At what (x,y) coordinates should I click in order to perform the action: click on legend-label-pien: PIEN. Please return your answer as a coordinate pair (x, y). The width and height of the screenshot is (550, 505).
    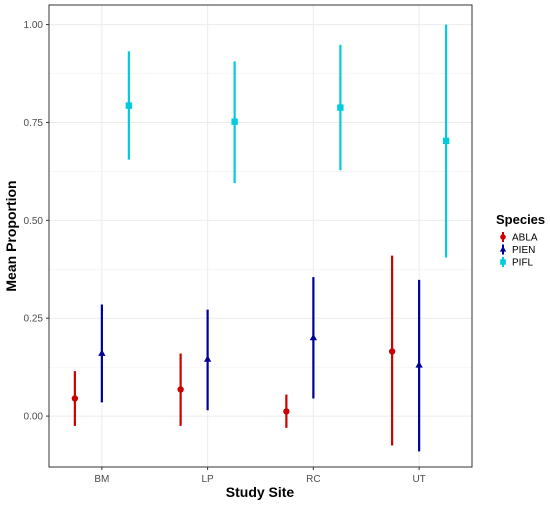
    Looking at the image, I should click on (523, 250).